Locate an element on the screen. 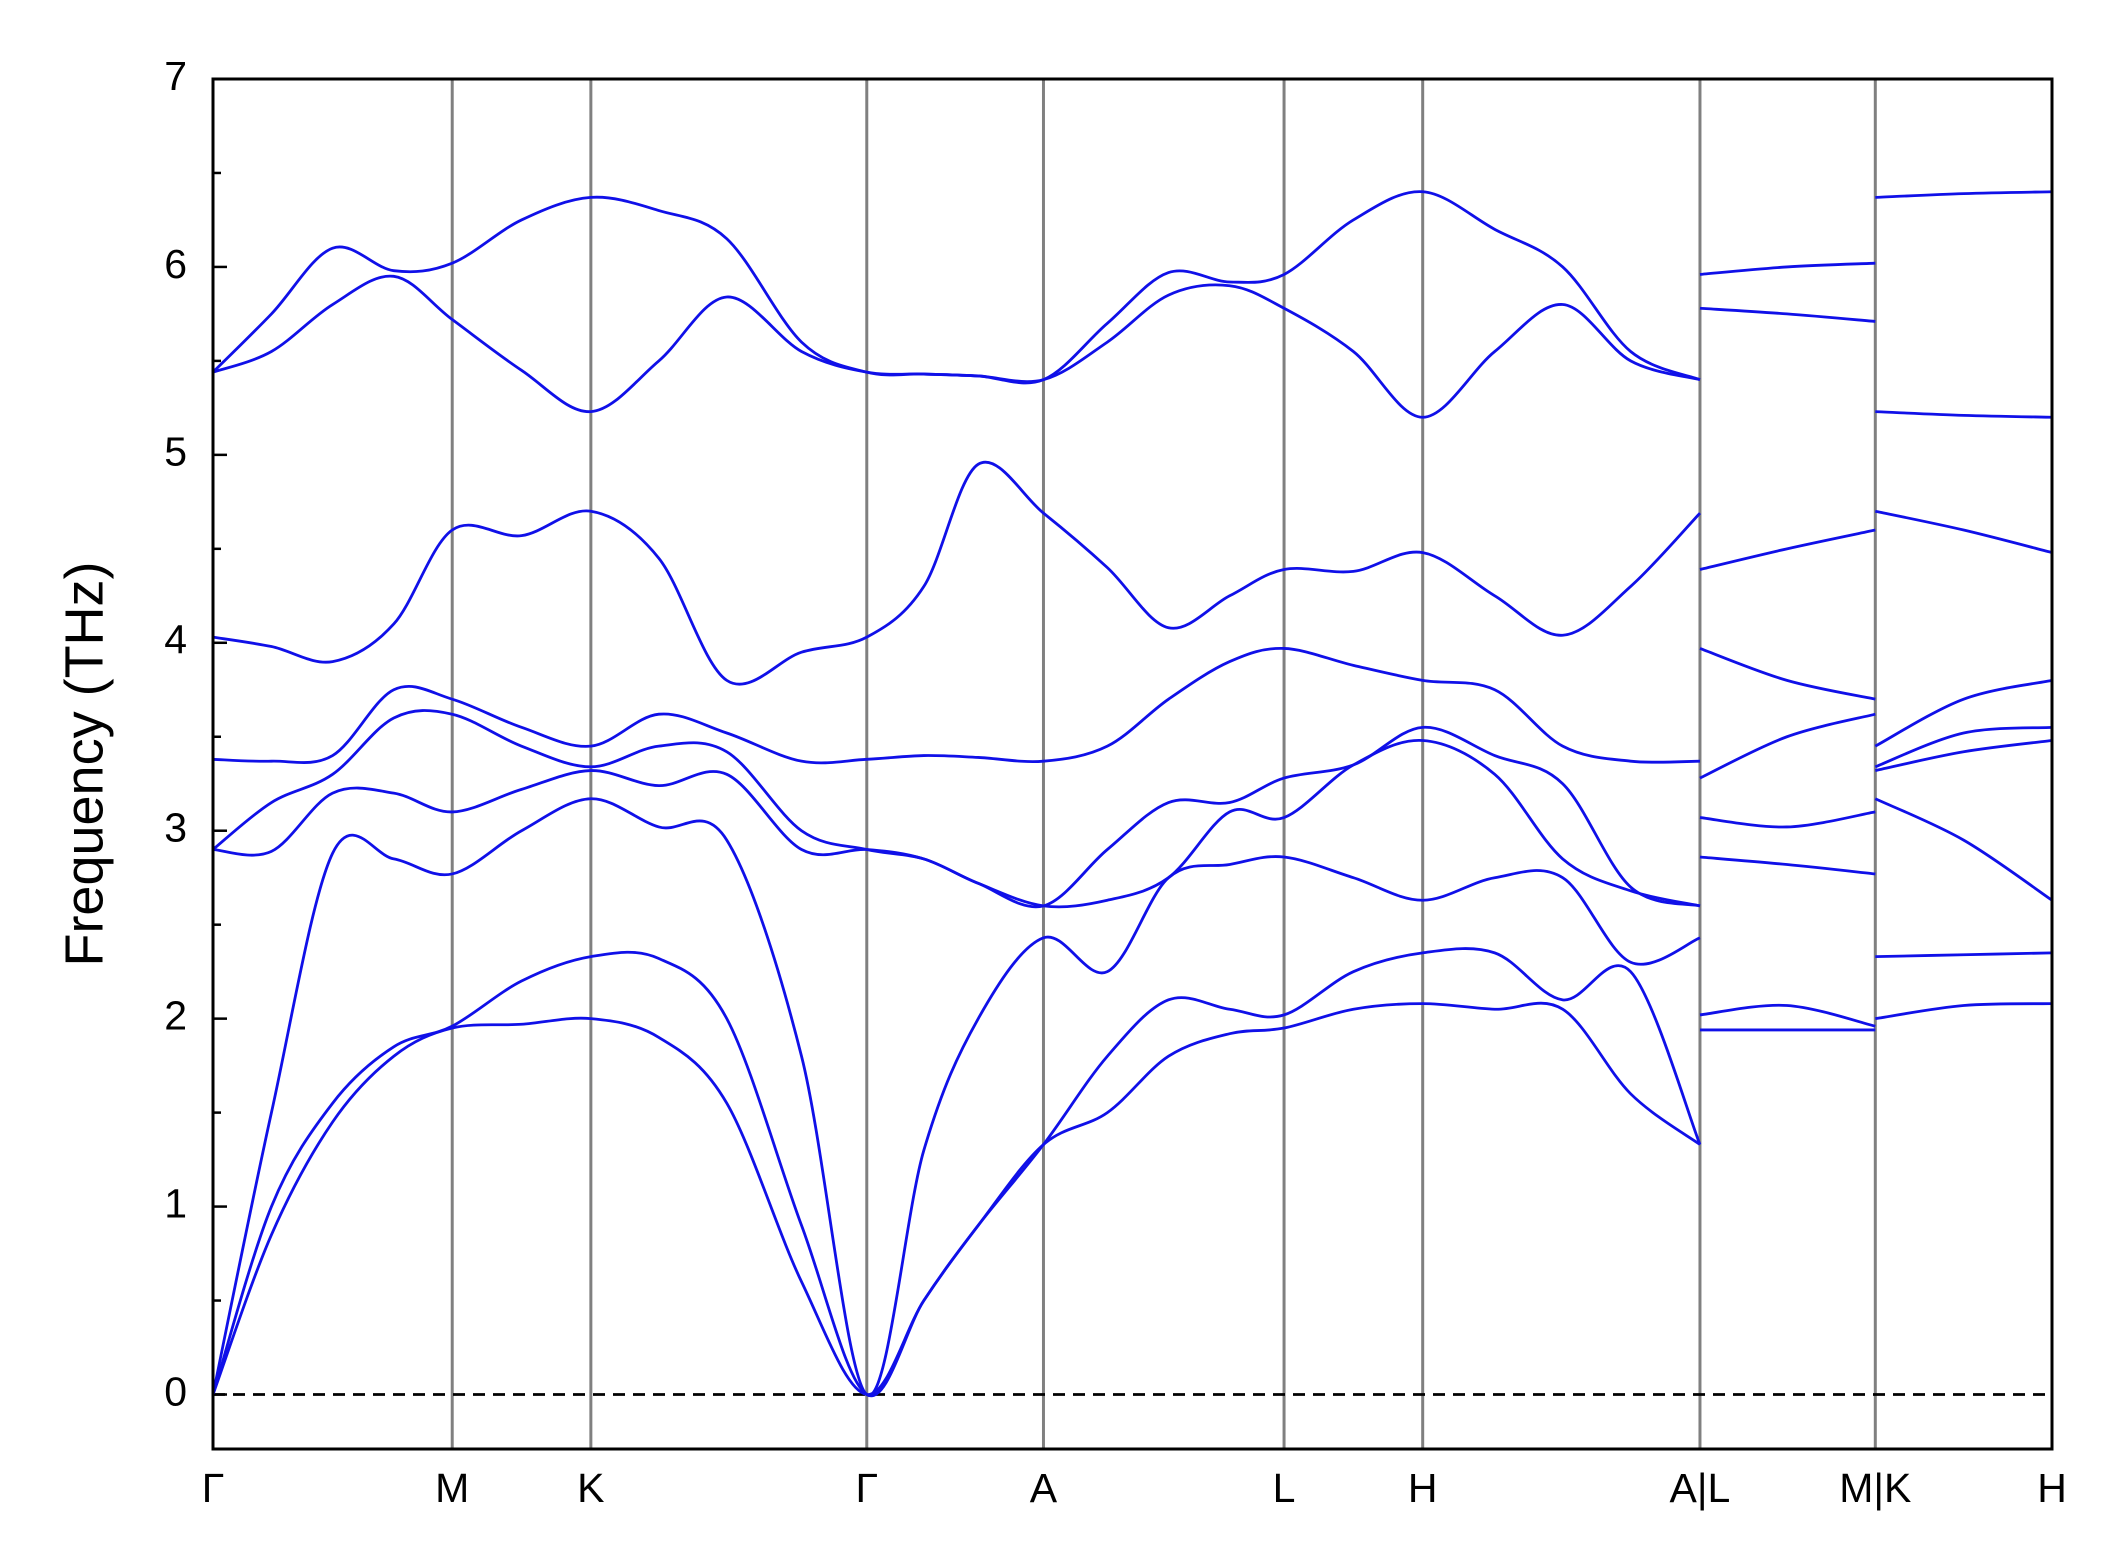 This screenshot has width=2120, height=1567. y-axis-label: Frequency (THz) is located at coordinates (84, 763).